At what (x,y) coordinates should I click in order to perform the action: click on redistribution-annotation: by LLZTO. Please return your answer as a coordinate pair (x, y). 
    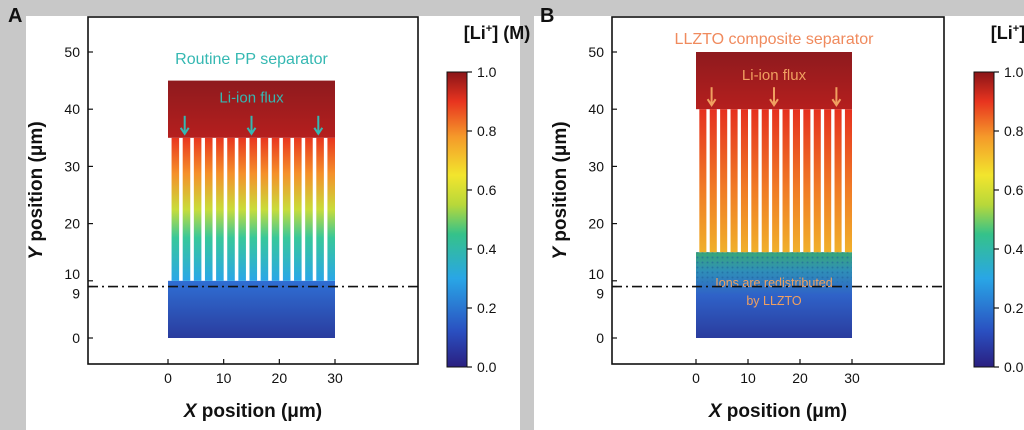
    Looking at the image, I should click on (774, 301).